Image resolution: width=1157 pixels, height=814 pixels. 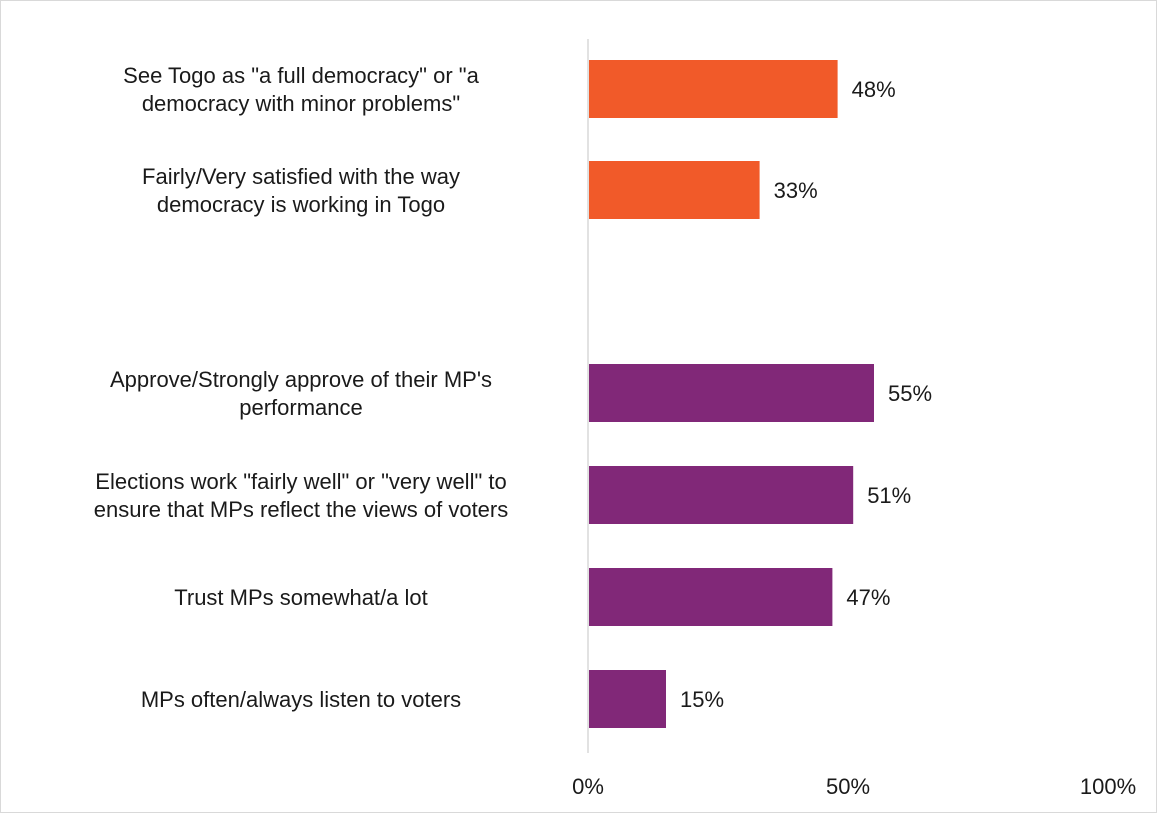 What do you see at coordinates (796, 190) in the screenshot?
I see `value-label-2: 33%` at bounding box center [796, 190].